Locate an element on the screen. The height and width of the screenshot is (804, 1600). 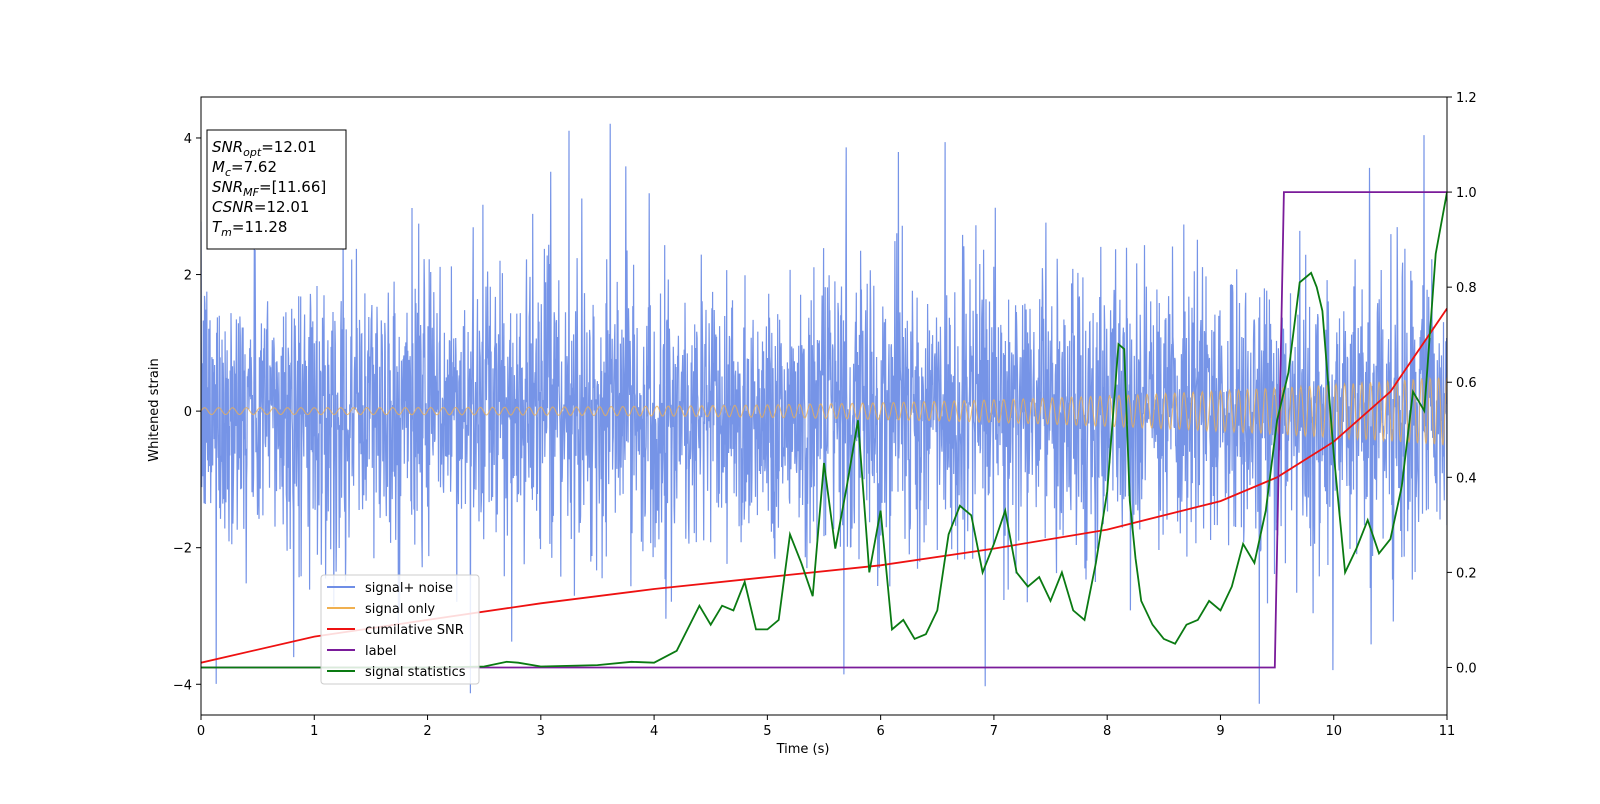
y-tick-label: −4 is located at coordinates (182, 685).